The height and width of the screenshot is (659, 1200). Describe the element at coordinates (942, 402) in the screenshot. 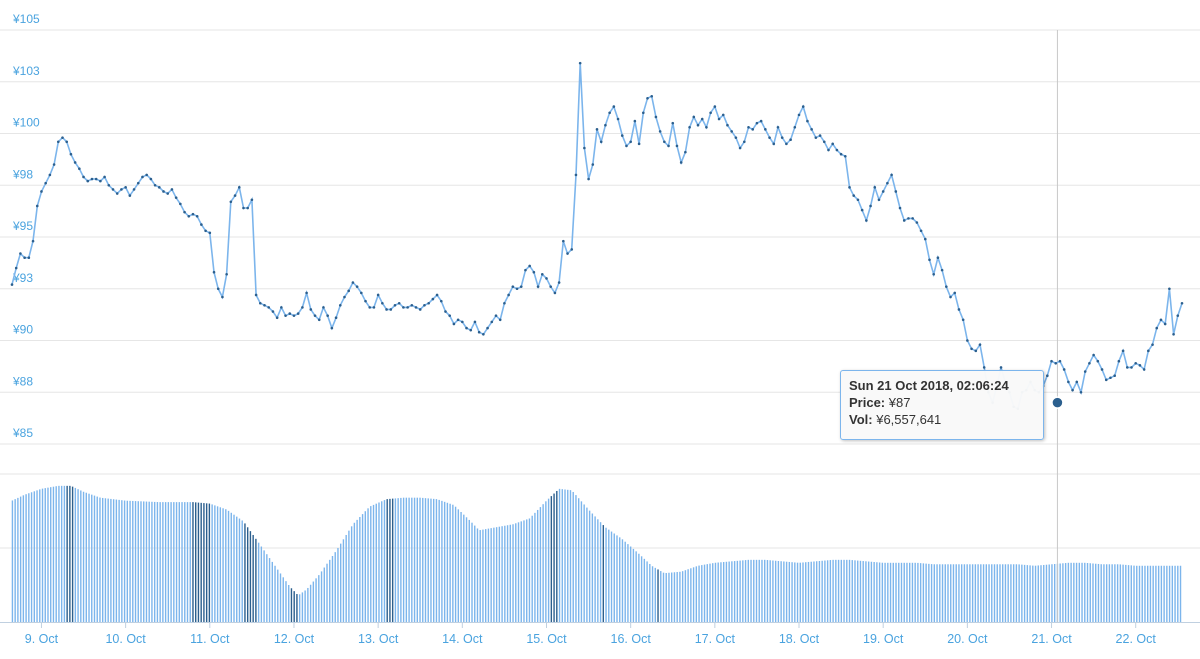

I see `tooltip-price-row: Price: ¥87` at that location.